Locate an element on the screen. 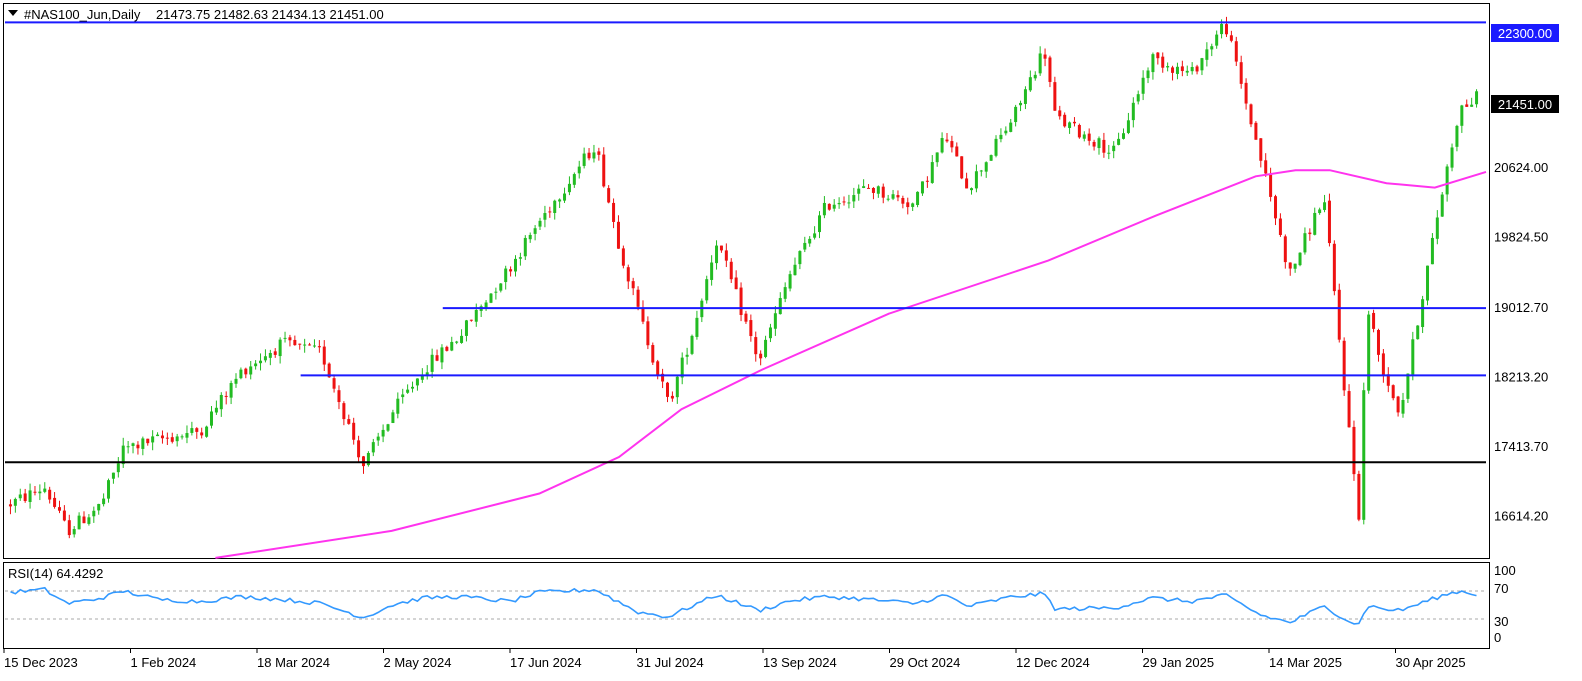 This screenshot has width=1582, height=681. rsi-level-0: 0 is located at coordinates (1497, 637).